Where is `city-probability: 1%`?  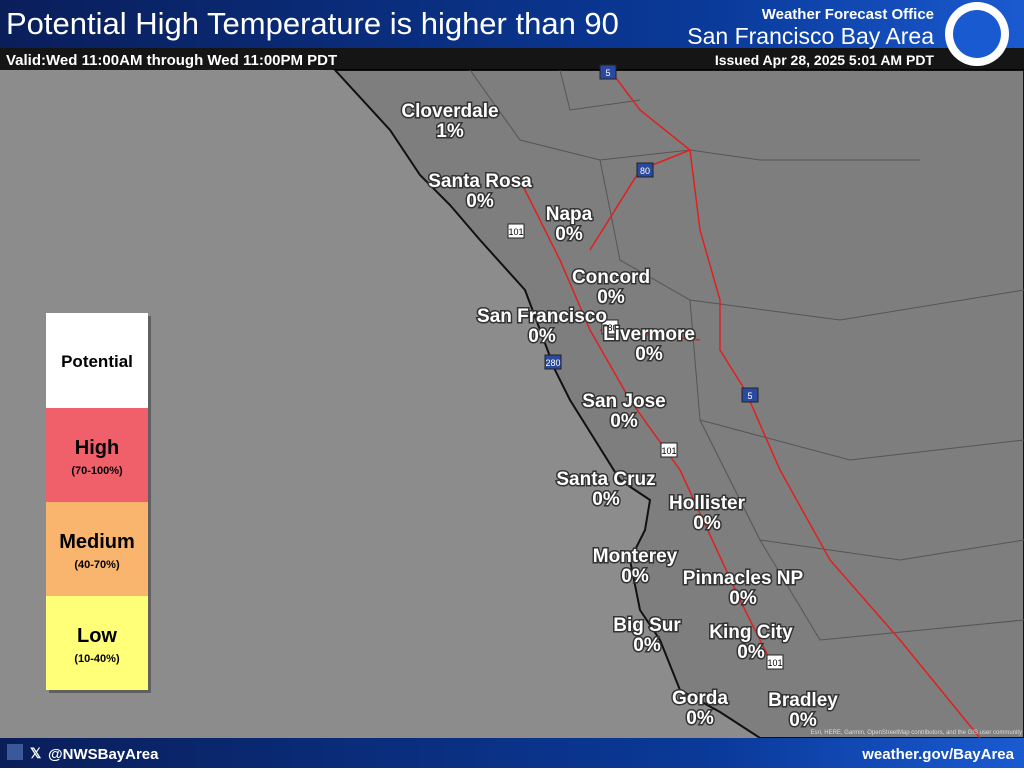
city-probability: 1% is located at coordinates (450, 131).